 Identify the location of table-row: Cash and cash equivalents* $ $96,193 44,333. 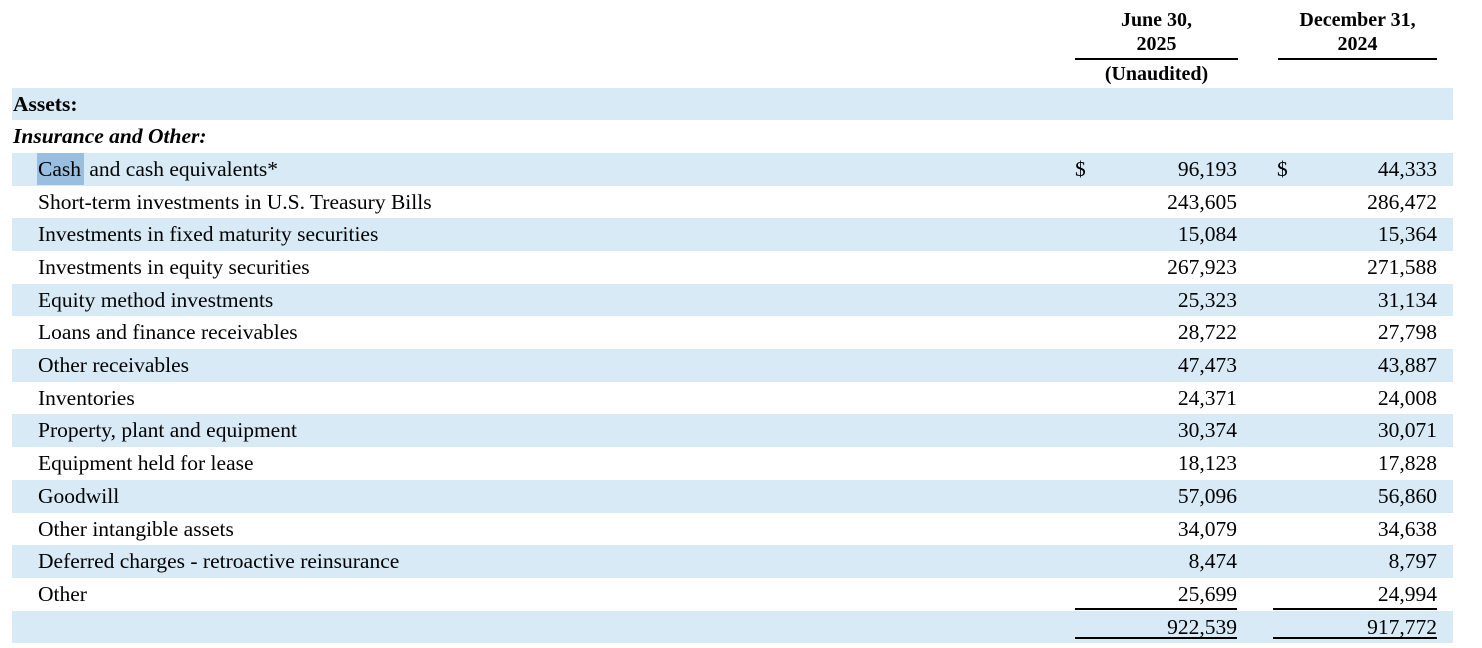
(732, 169).